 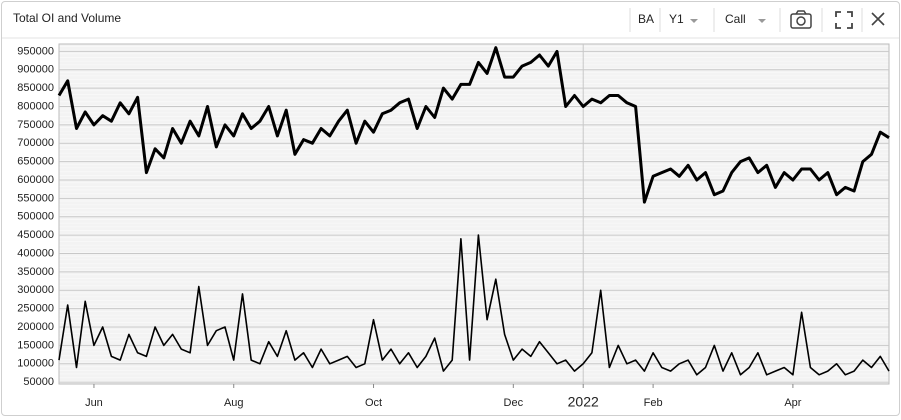 I want to click on x-tick-label: Feb, so click(x=653, y=403).